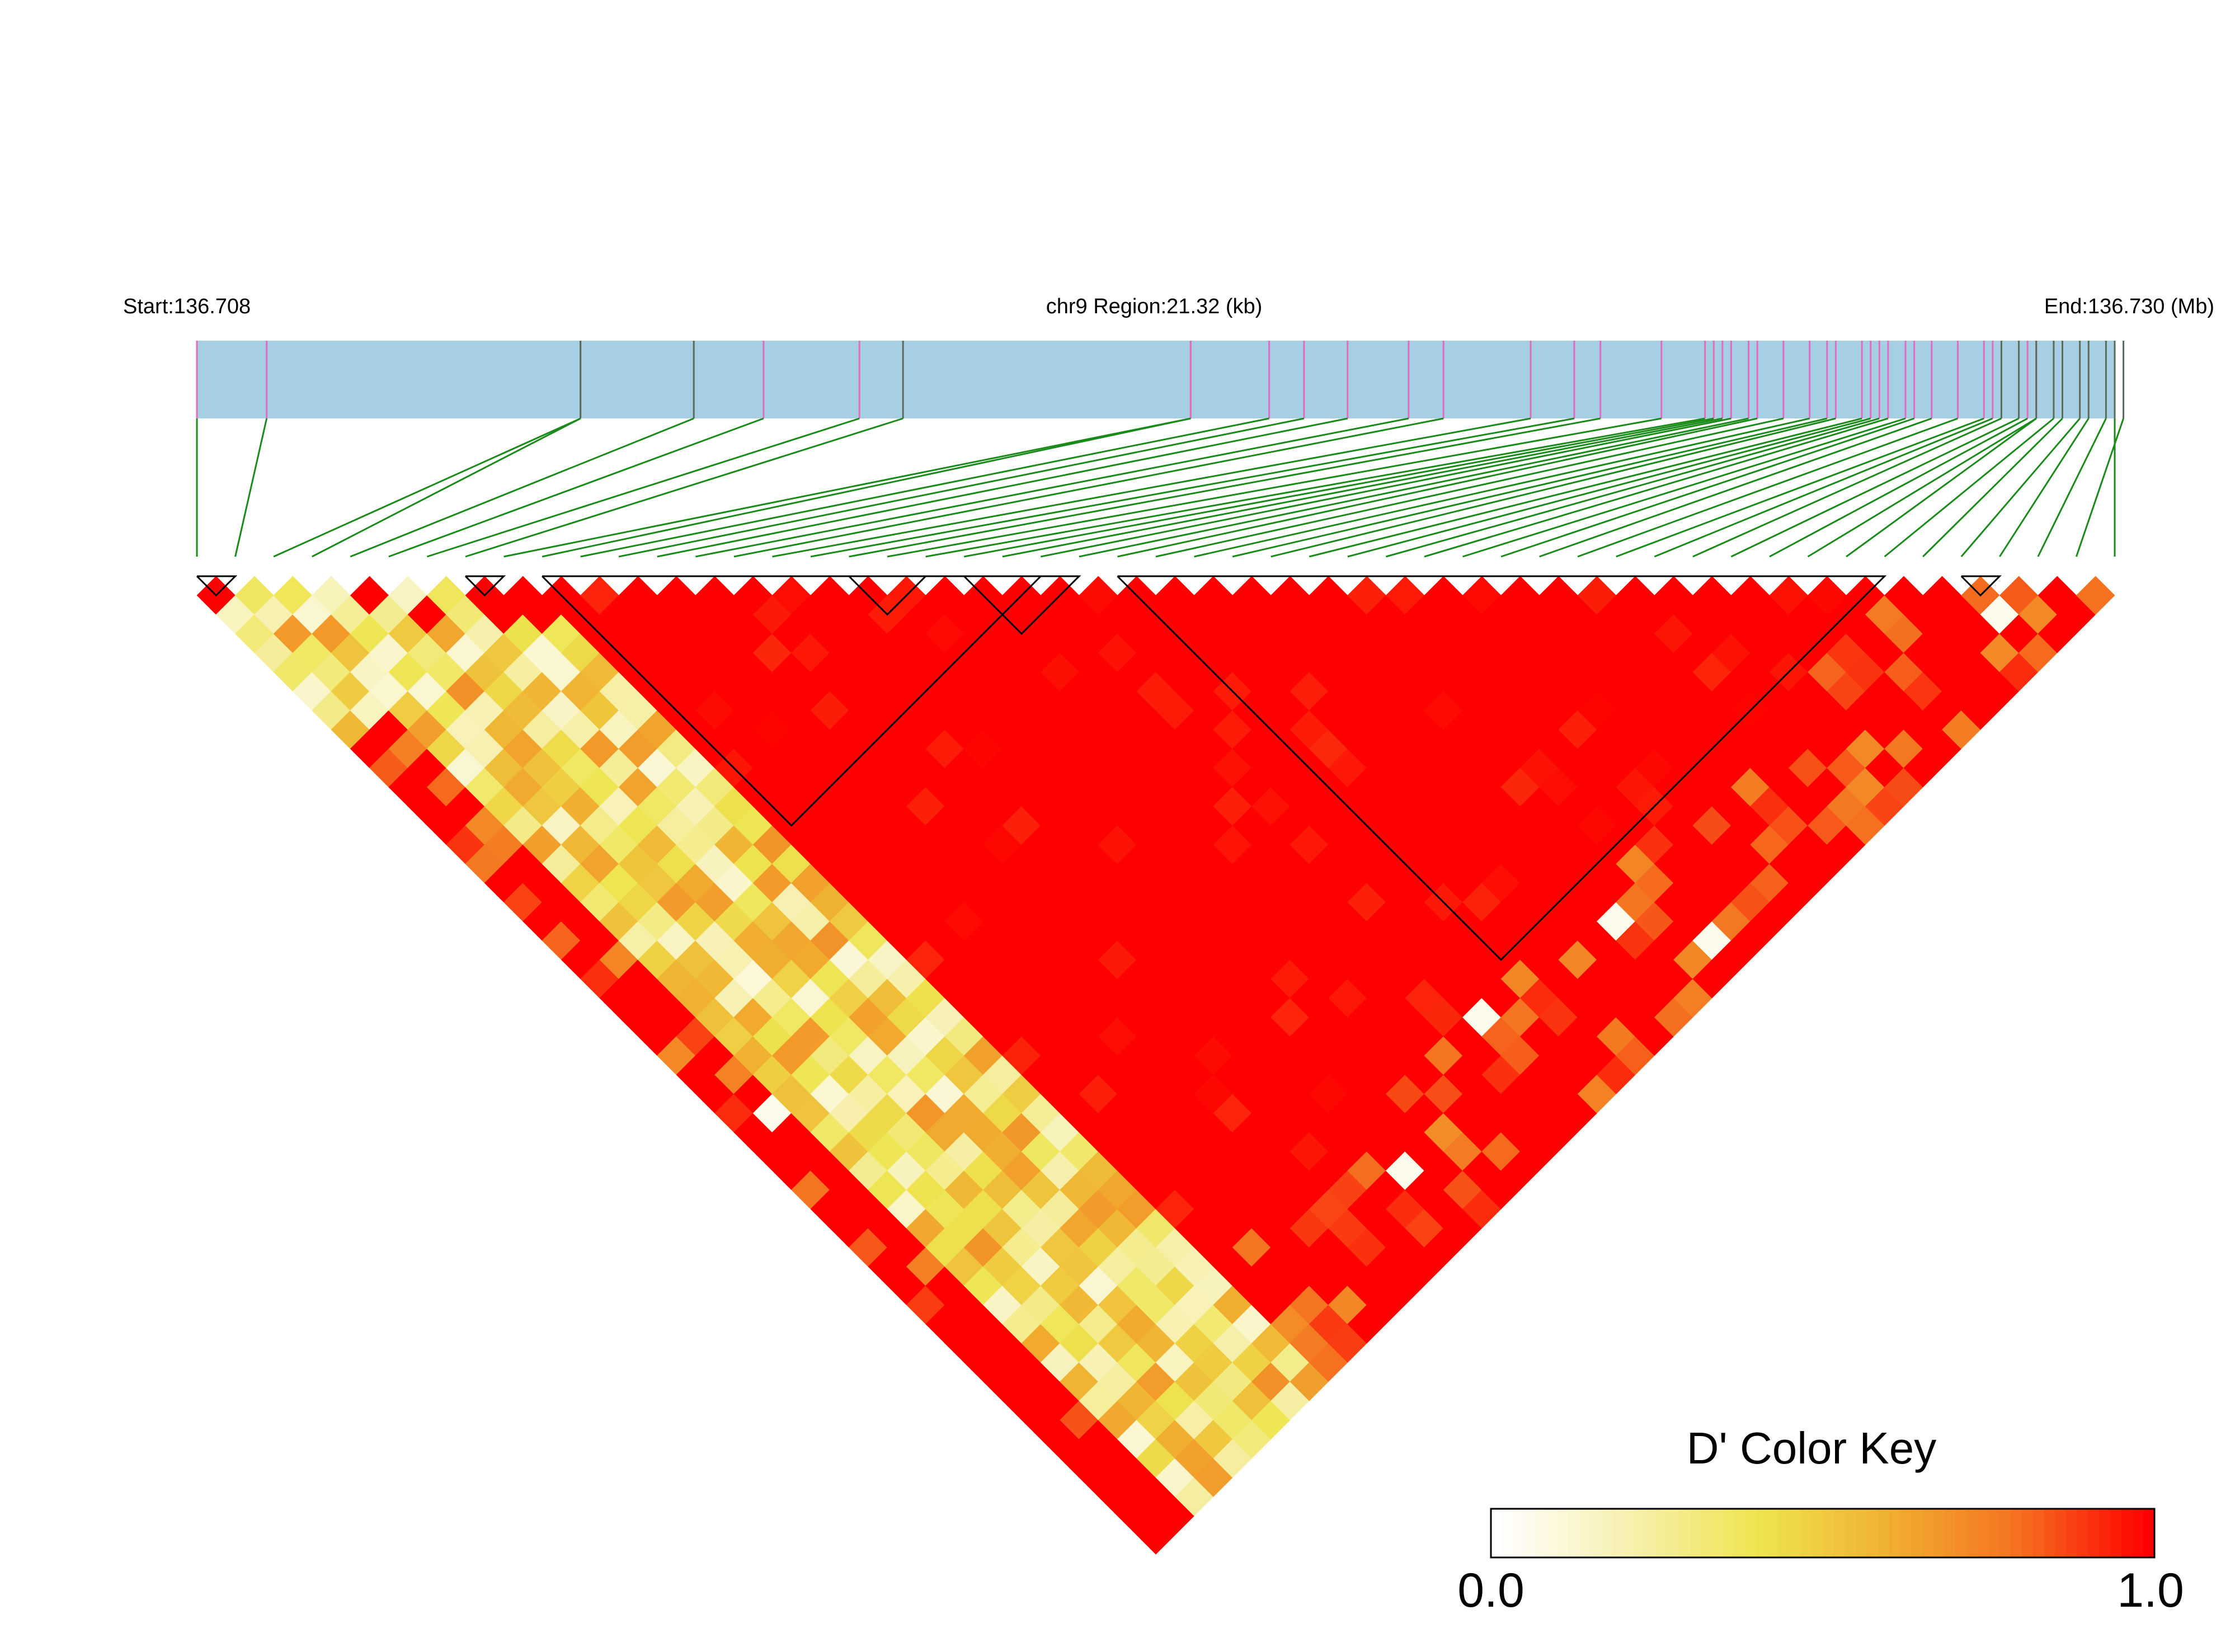 This screenshot has height=1652, width=2235. What do you see at coordinates (1154, 306) in the screenshot?
I see `region-label: chr9 Region:21.32 (kb)` at bounding box center [1154, 306].